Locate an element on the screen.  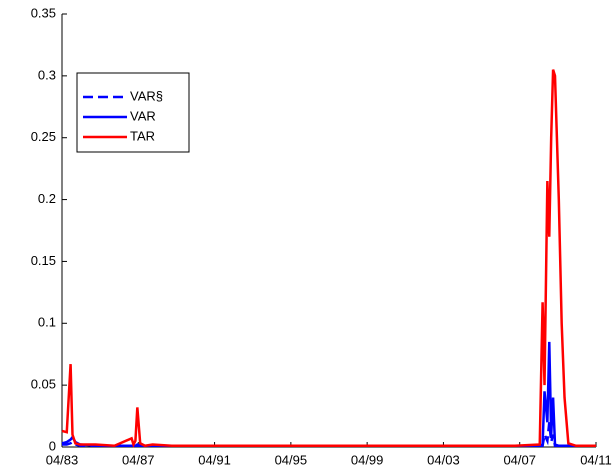
y-tick-label: 0.05 is located at coordinates (43, 384).